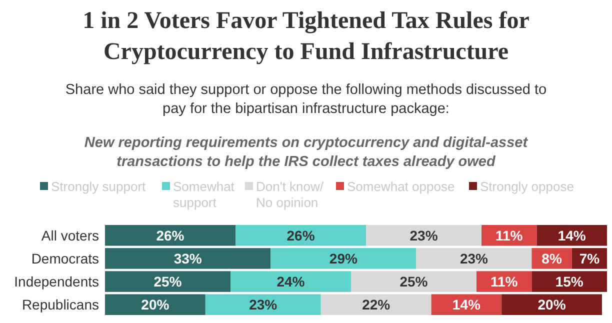  What do you see at coordinates (70, 235) in the screenshot?
I see `y-tick-label: All voters` at bounding box center [70, 235].